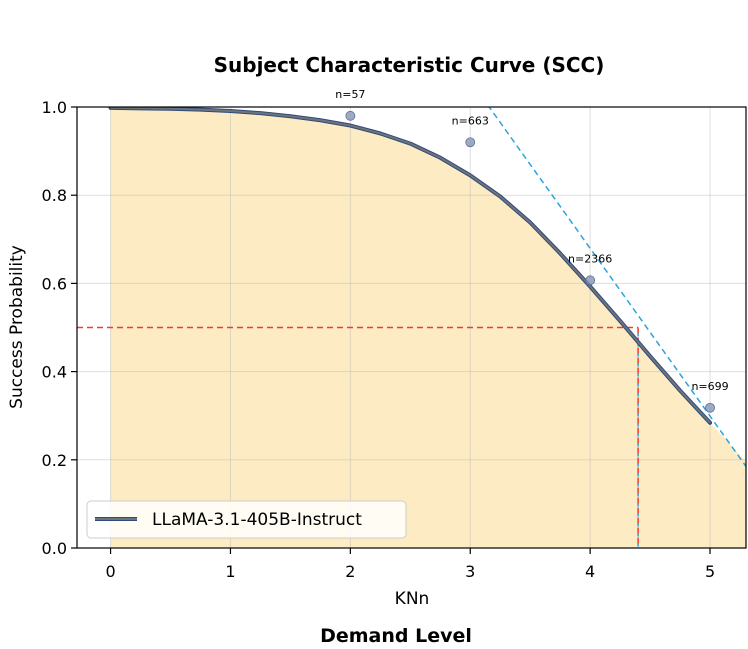  I want to click on y-axis-ticks: 0.0 0.2 0.4 0.6 0.8 1.0, so click(59, 328).